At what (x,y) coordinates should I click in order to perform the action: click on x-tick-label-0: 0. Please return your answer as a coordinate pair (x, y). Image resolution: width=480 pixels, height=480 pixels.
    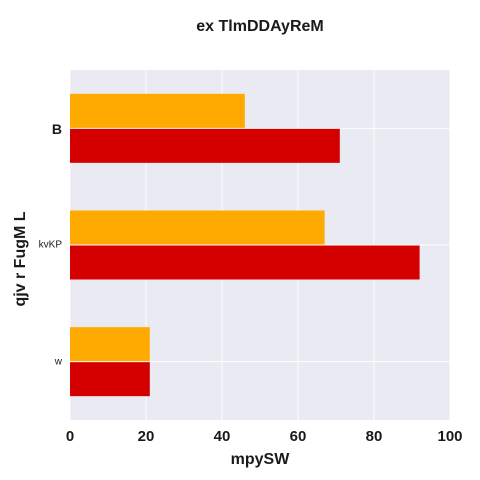
    Looking at the image, I should click on (70, 436).